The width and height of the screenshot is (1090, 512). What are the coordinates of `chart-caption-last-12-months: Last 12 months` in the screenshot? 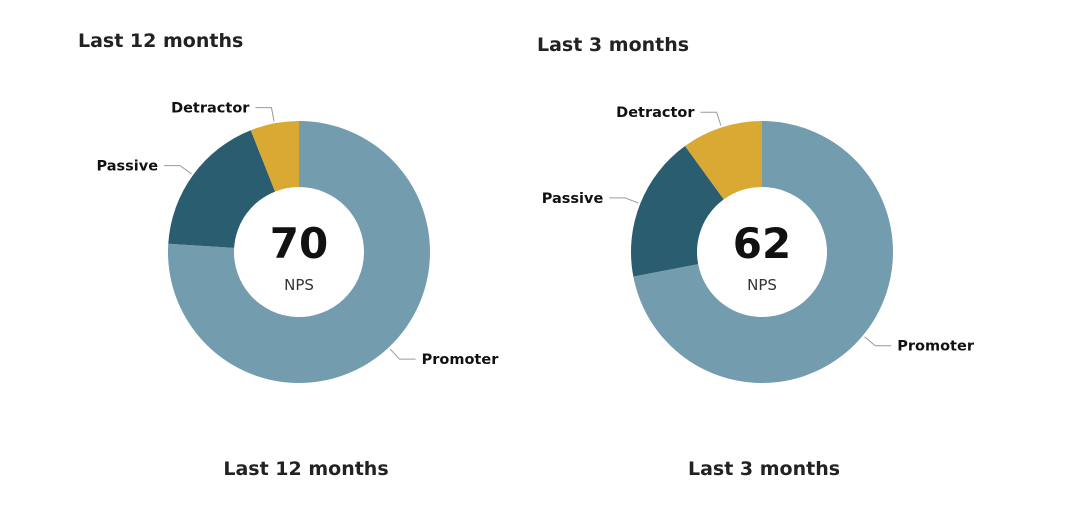 It's located at (306, 469).